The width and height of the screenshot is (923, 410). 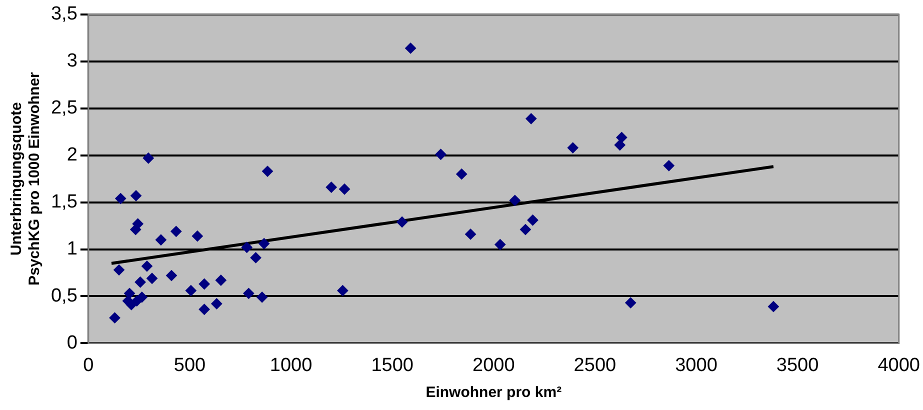 I want to click on x-tick-label: 4000, so click(x=899, y=365).